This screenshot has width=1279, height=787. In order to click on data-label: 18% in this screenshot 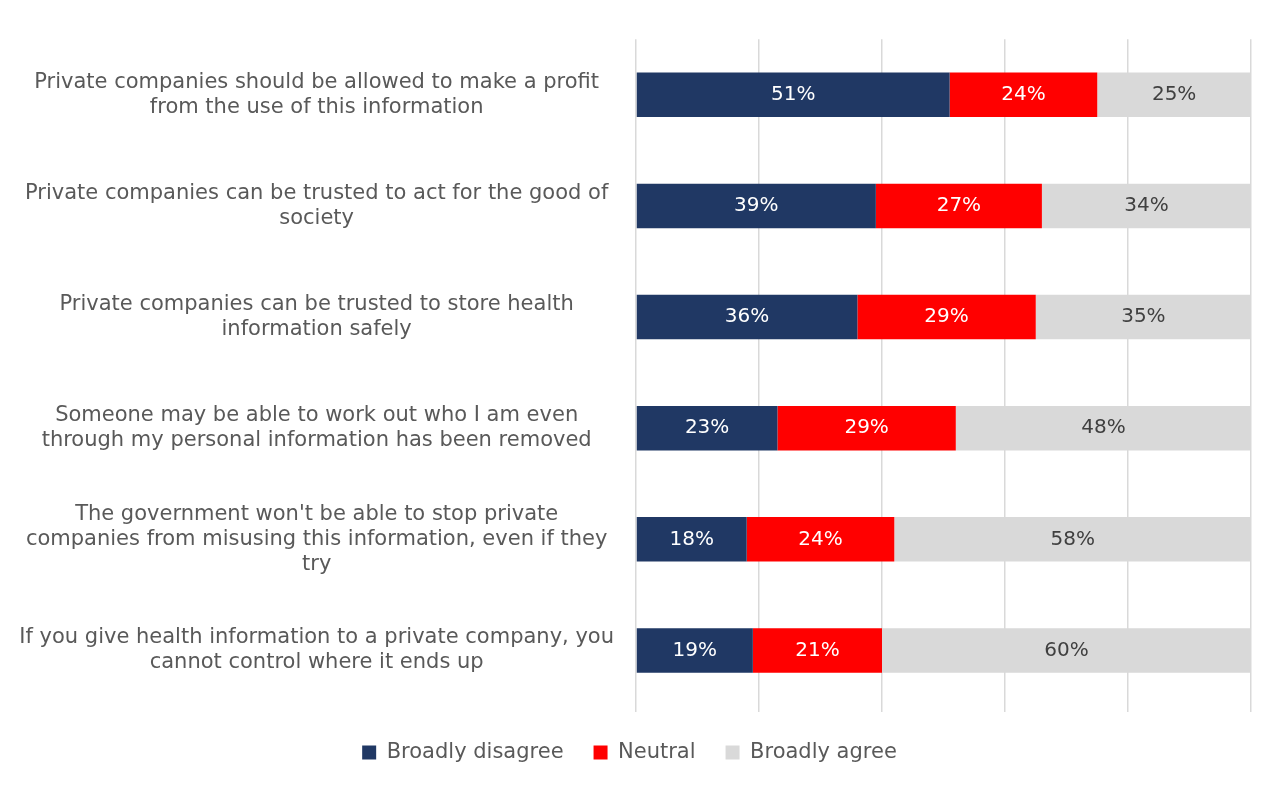, I will do `click(691, 537)`.